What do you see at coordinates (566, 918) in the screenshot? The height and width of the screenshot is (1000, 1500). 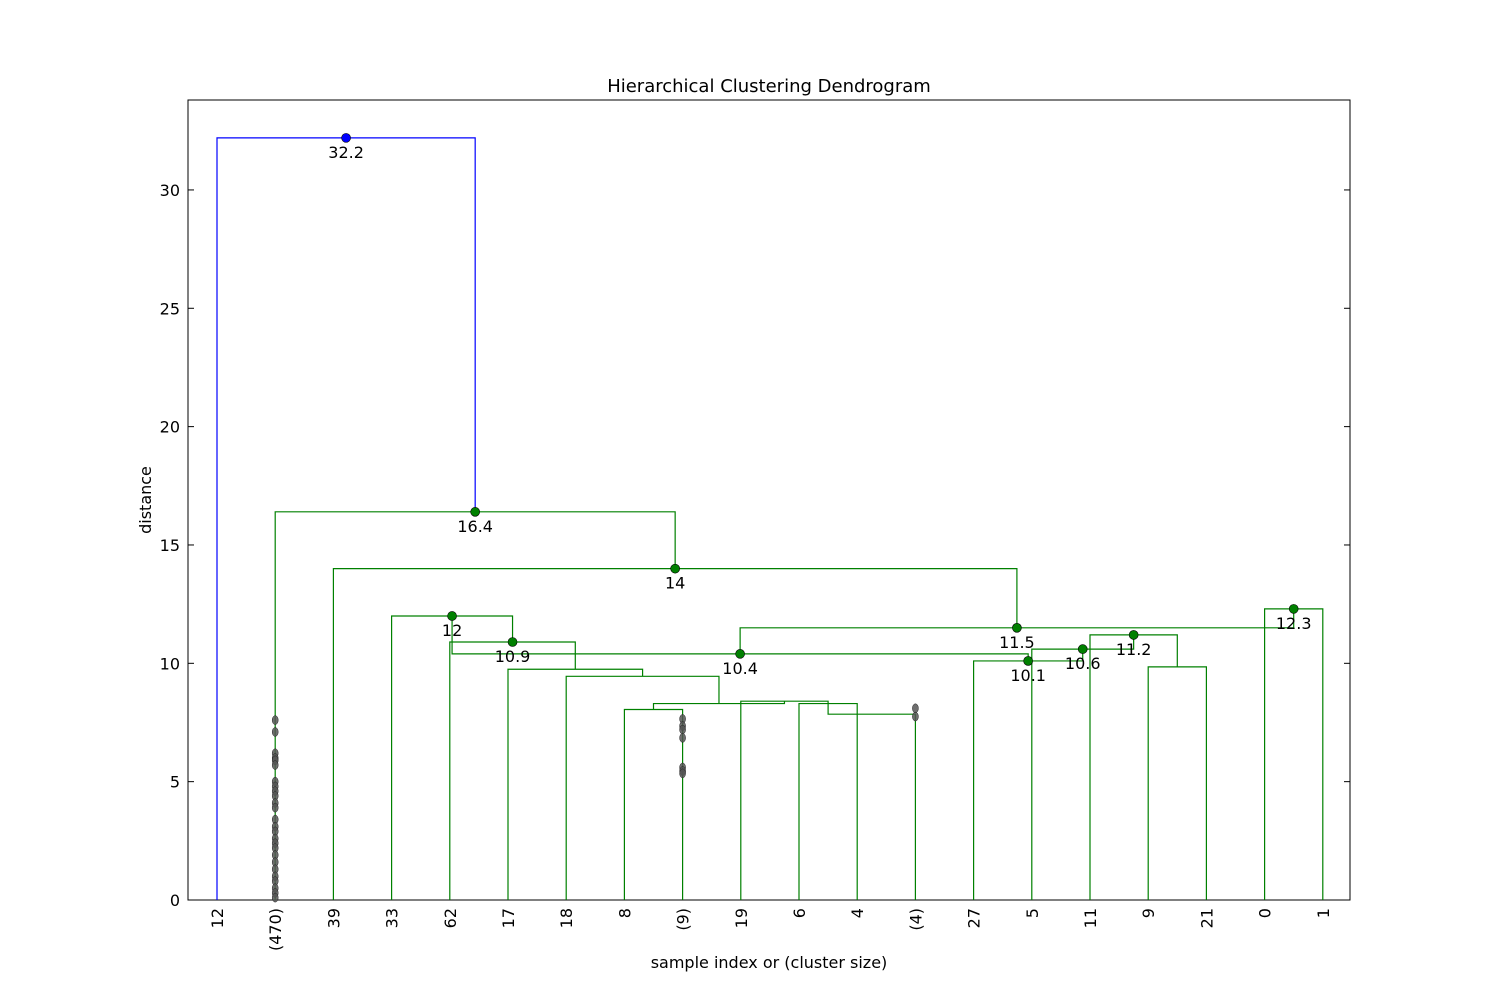 I see `x-leaf-label: 18` at bounding box center [566, 918].